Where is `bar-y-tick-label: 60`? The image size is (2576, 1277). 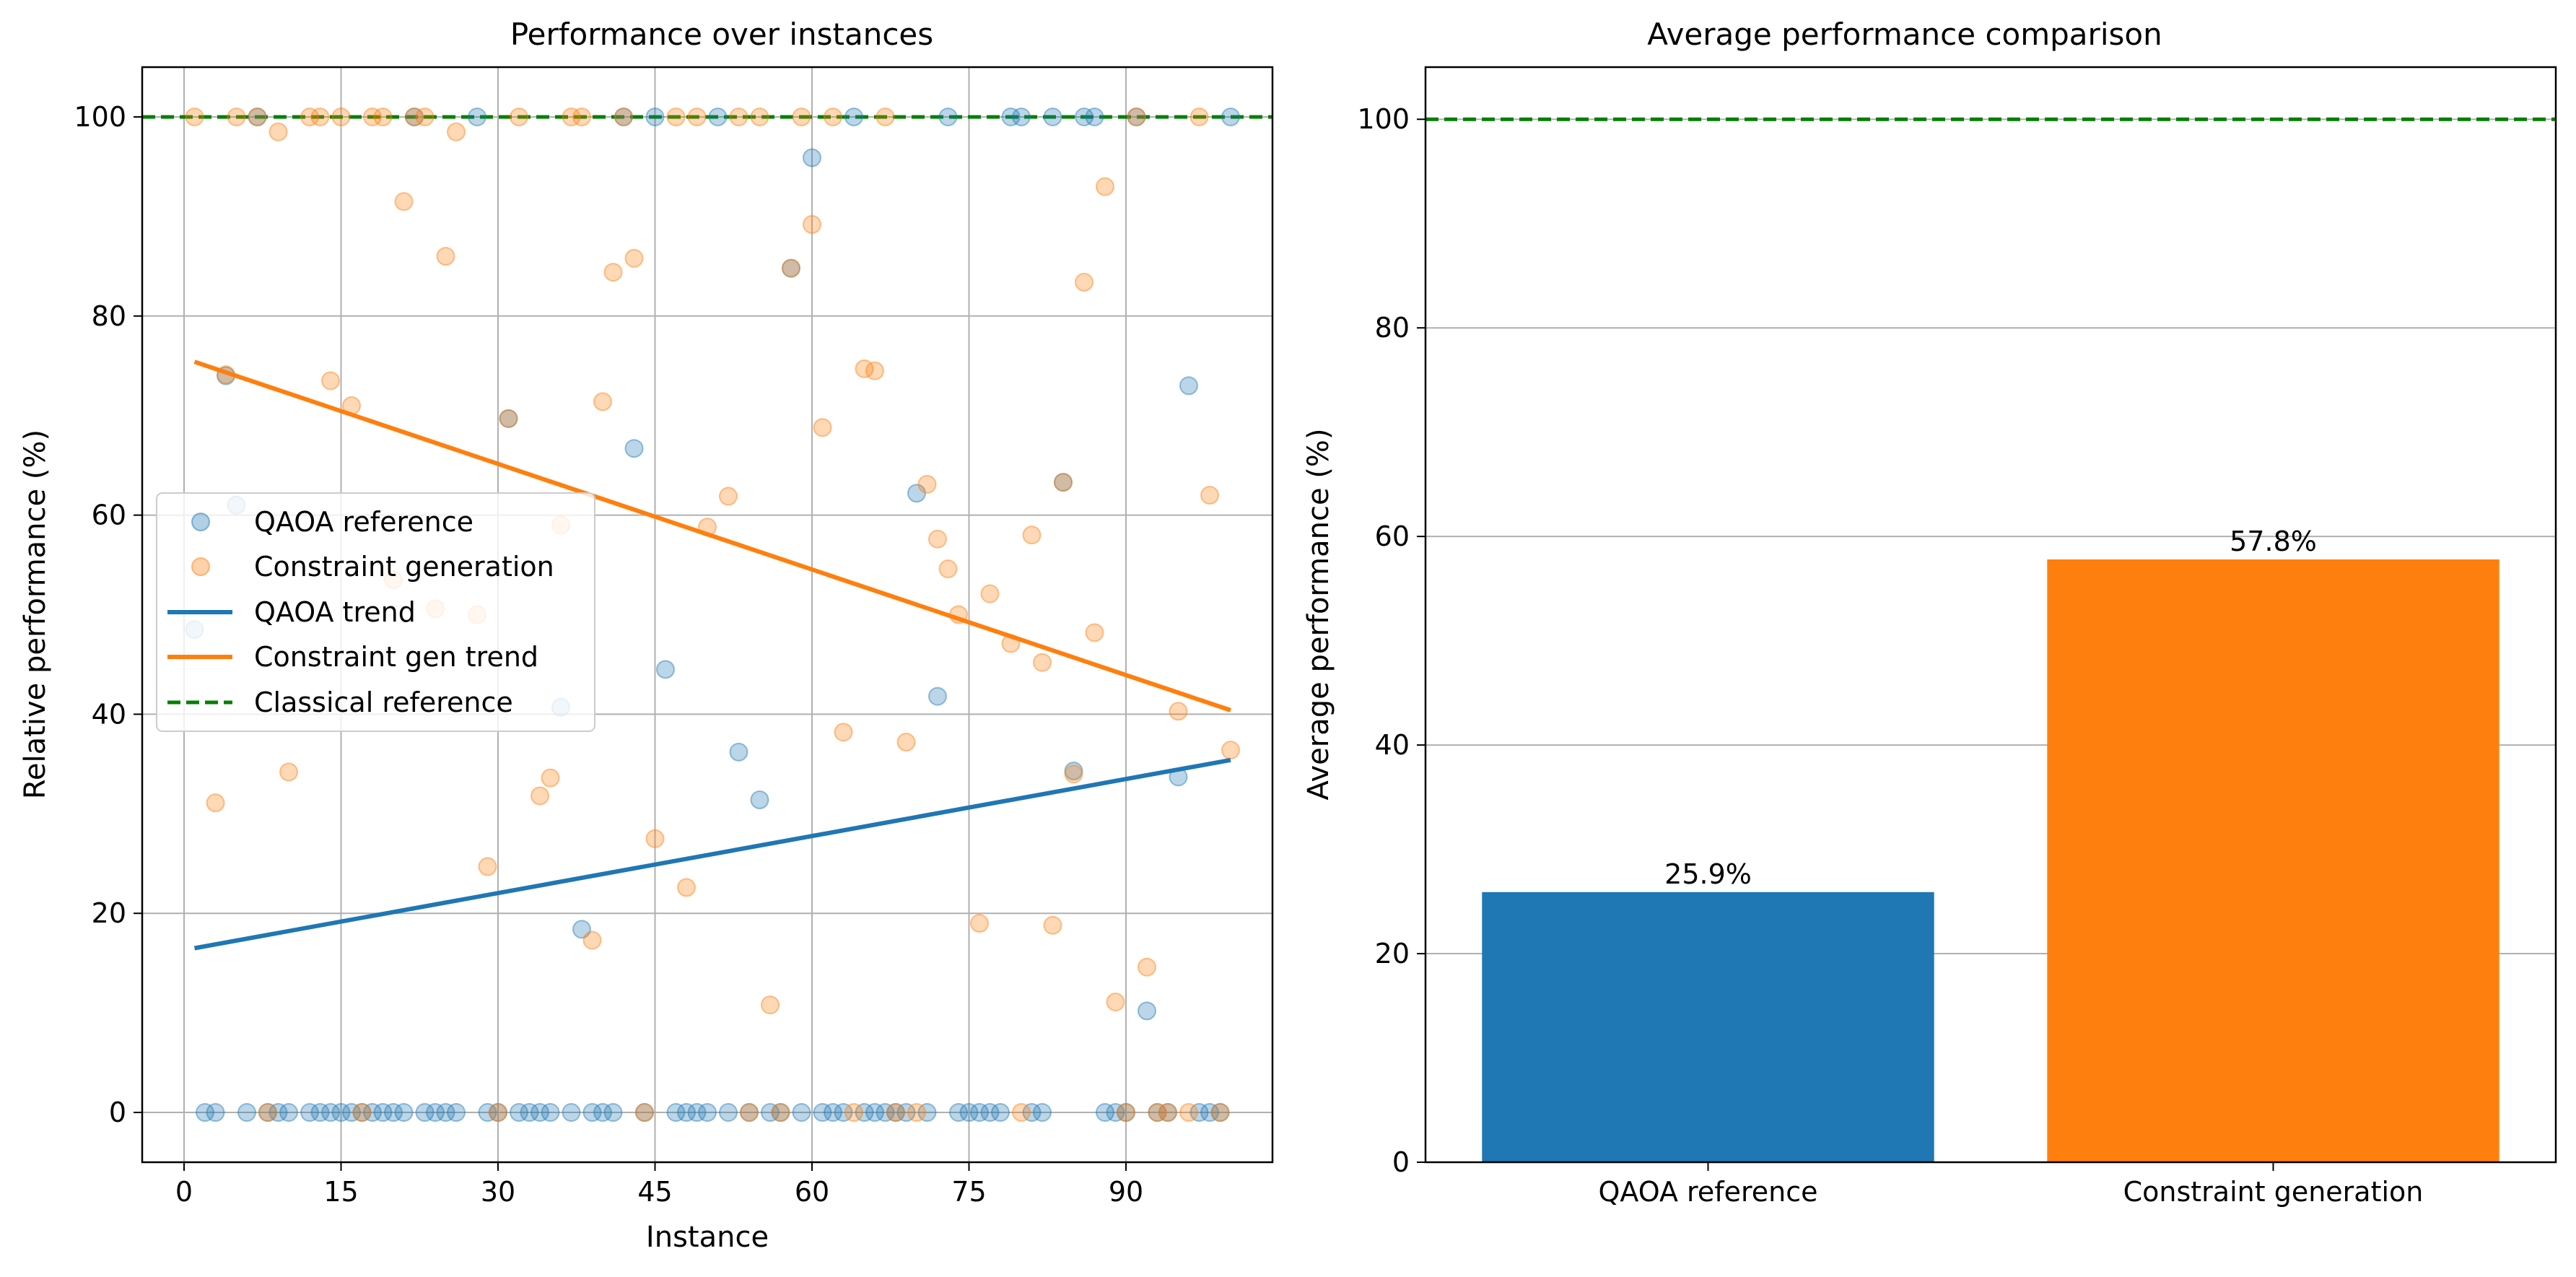
bar-y-tick-label: 60 is located at coordinates (1392, 536).